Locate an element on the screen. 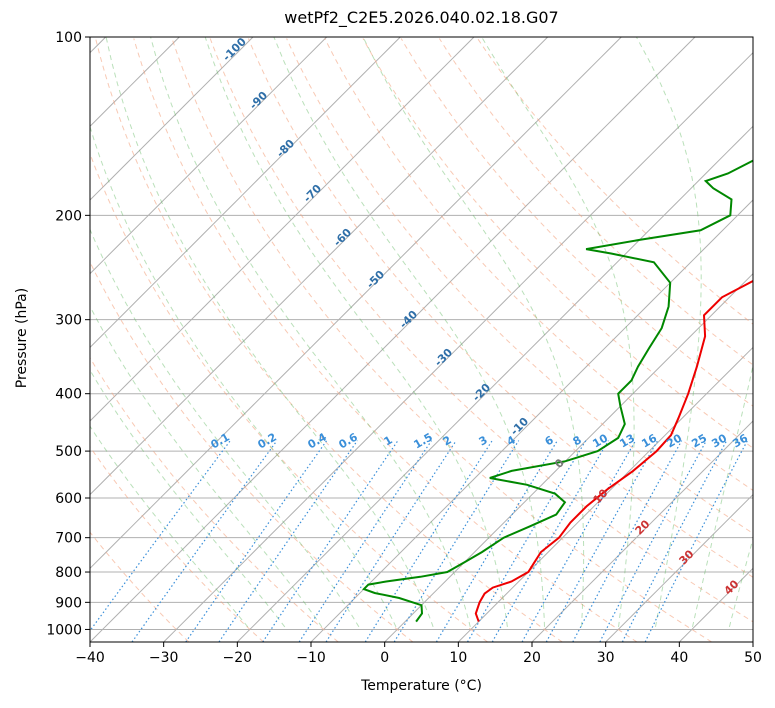 Image resolution: width=775 pixels, height=708 pixels. x-axis-label: Temperature (°C) is located at coordinates (421, 686).